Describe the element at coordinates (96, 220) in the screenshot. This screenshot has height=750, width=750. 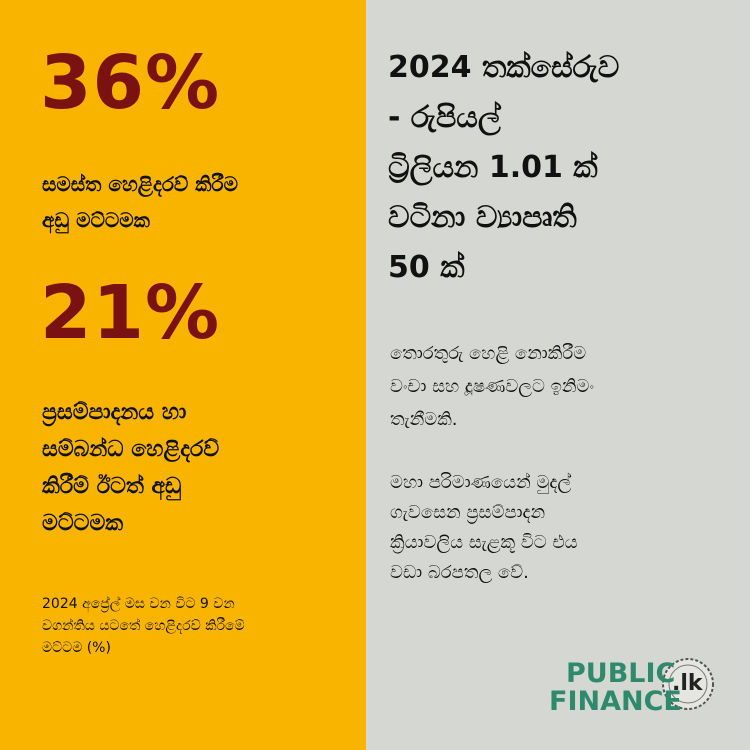
I see `stat-text: අඩු මට්ටමක` at that location.